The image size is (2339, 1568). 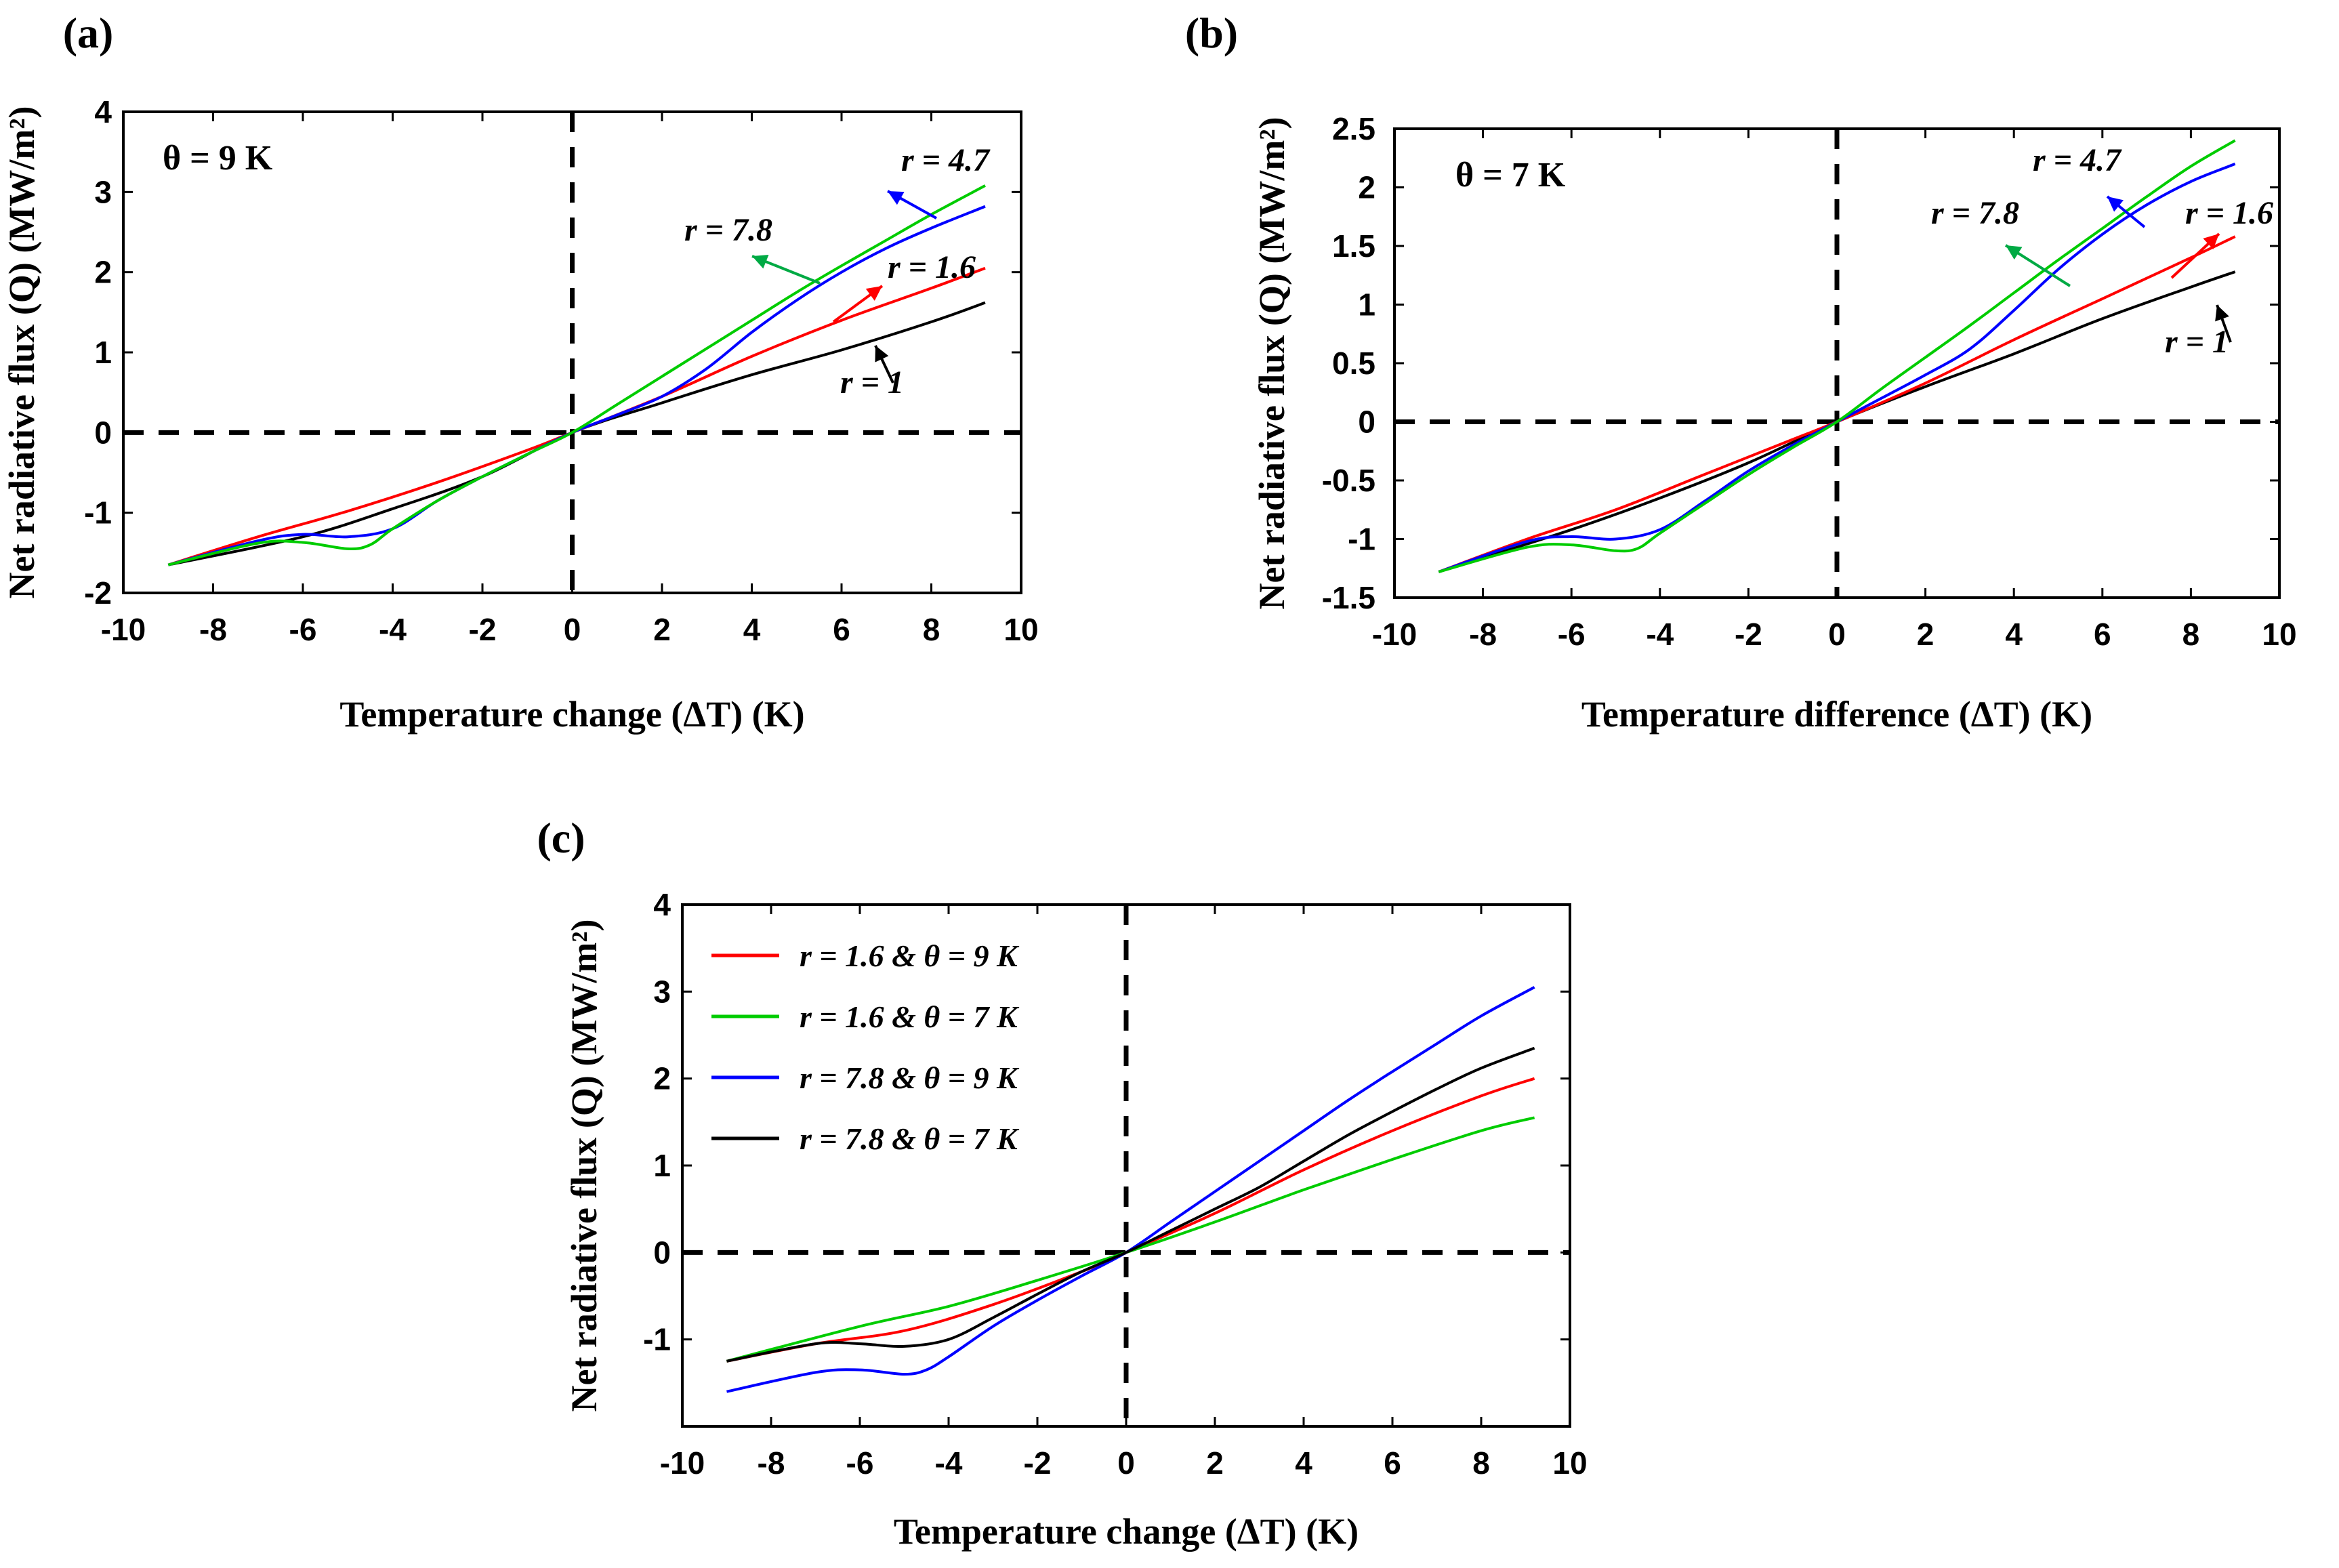 I want to click on theta-label: θ = 7 K, so click(x=1510, y=175).